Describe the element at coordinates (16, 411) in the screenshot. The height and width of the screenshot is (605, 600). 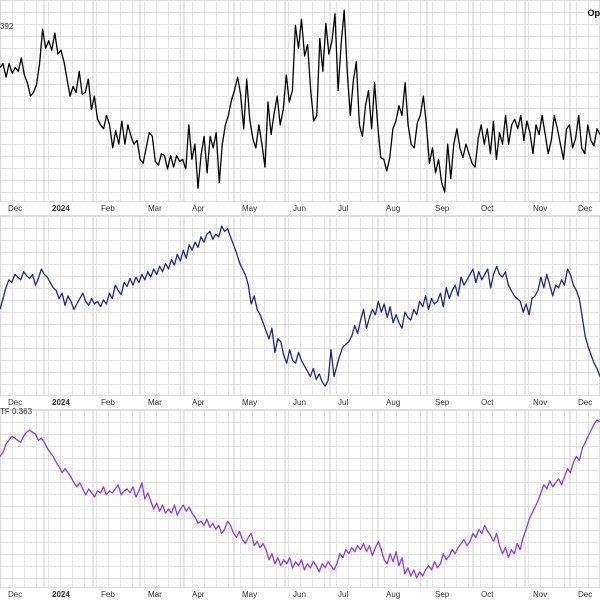
I see `panel-label-3: TF 0.363` at that location.